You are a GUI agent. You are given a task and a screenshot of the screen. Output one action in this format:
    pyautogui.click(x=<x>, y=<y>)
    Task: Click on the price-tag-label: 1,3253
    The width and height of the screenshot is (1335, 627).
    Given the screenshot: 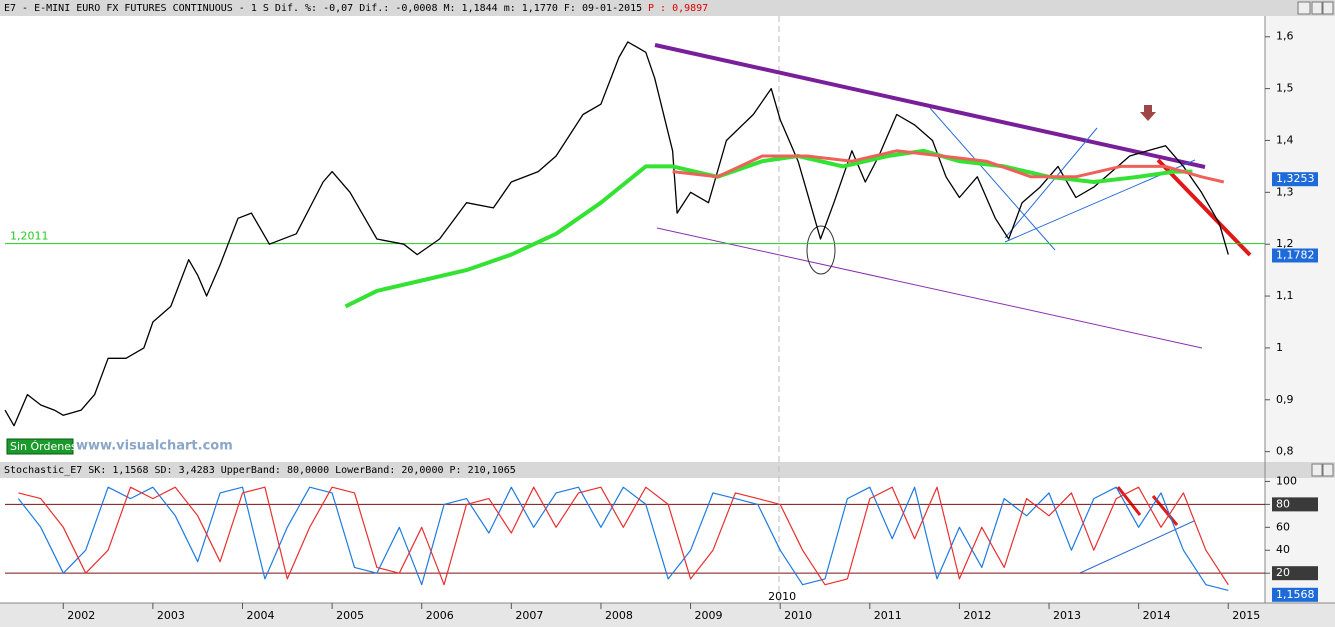 What is the action you would take?
    pyautogui.click(x=1295, y=178)
    